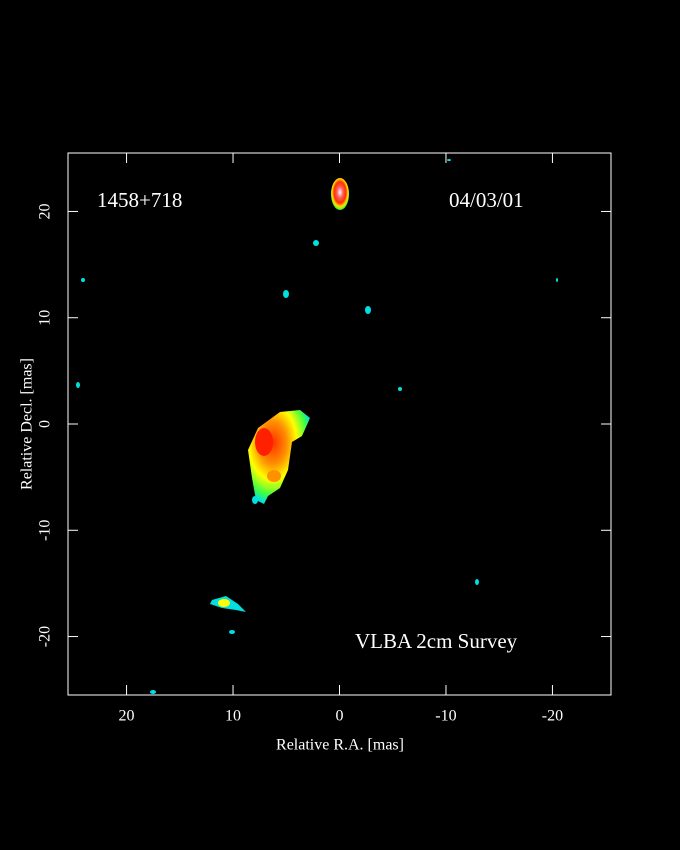  I want to click on x-tick-label: 20, so click(127, 716).